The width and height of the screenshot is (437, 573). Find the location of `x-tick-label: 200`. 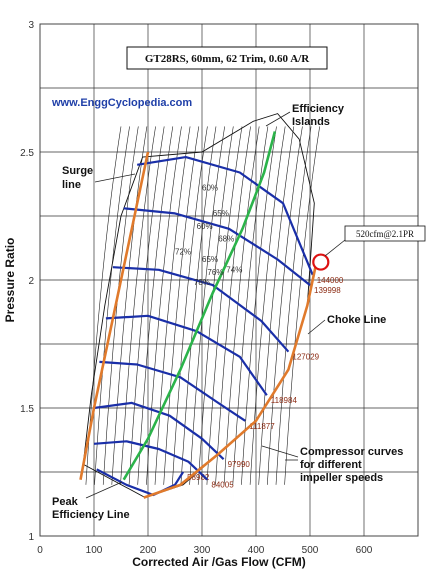

x-tick-label: 200 is located at coordinates (148, 550).